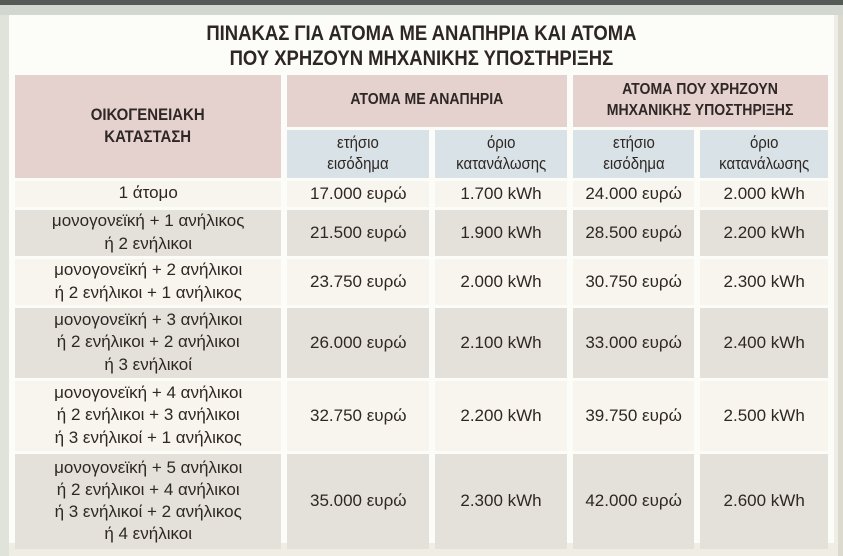 This screenshot has width=843, height=556. I want to click on disability-limit-cell: 1.900 kWh, so click(501, 232).